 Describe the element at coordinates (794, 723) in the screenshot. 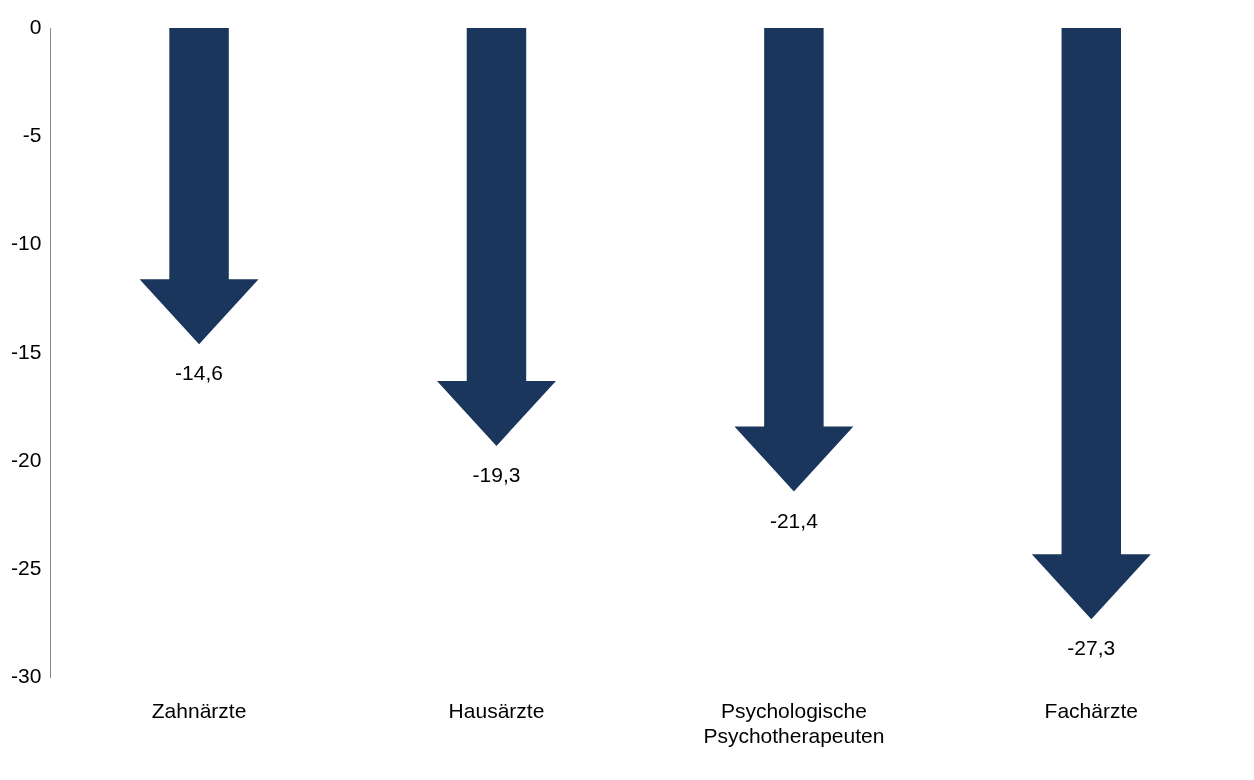

I see `x-tick-label: Psychologische Psychotherapeuten` at that location.